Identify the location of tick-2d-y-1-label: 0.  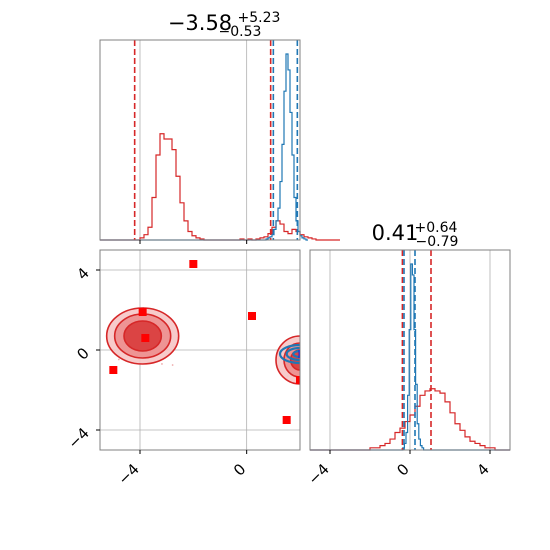
(82, 353).